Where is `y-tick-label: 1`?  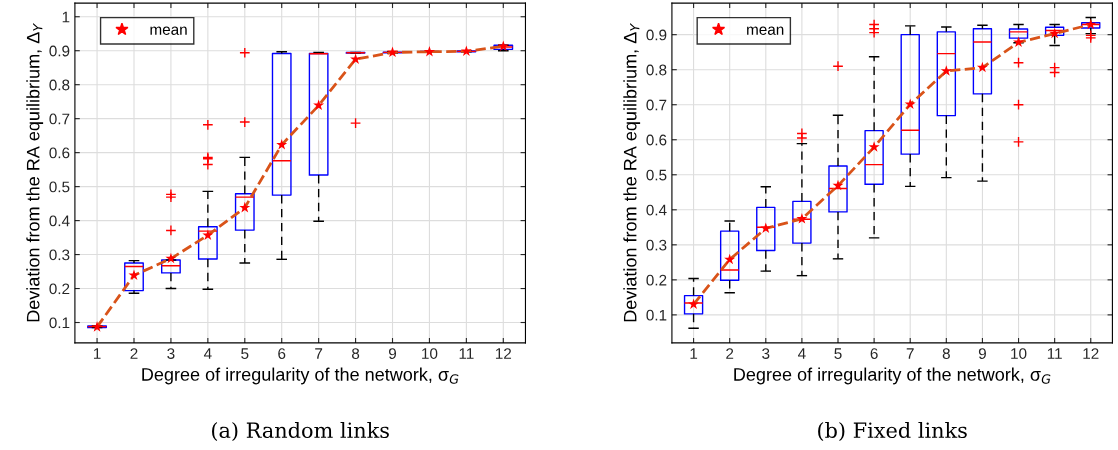 y-tick-label: 1 is located at coordinates (66, 17).